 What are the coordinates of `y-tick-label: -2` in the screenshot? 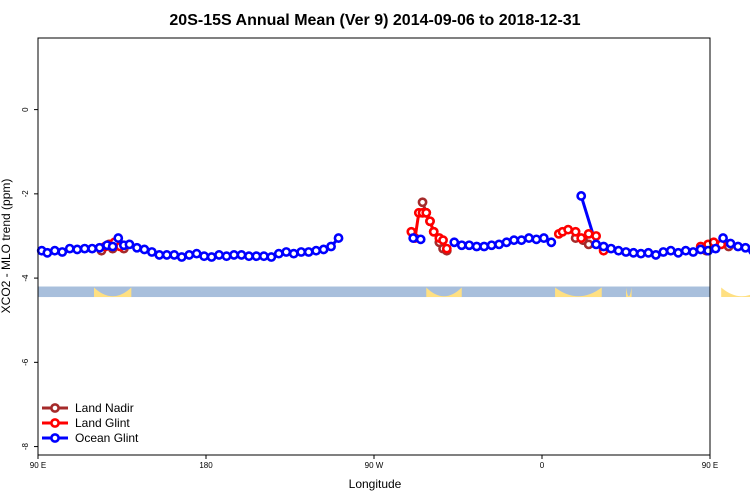 It's located at (25, 194).